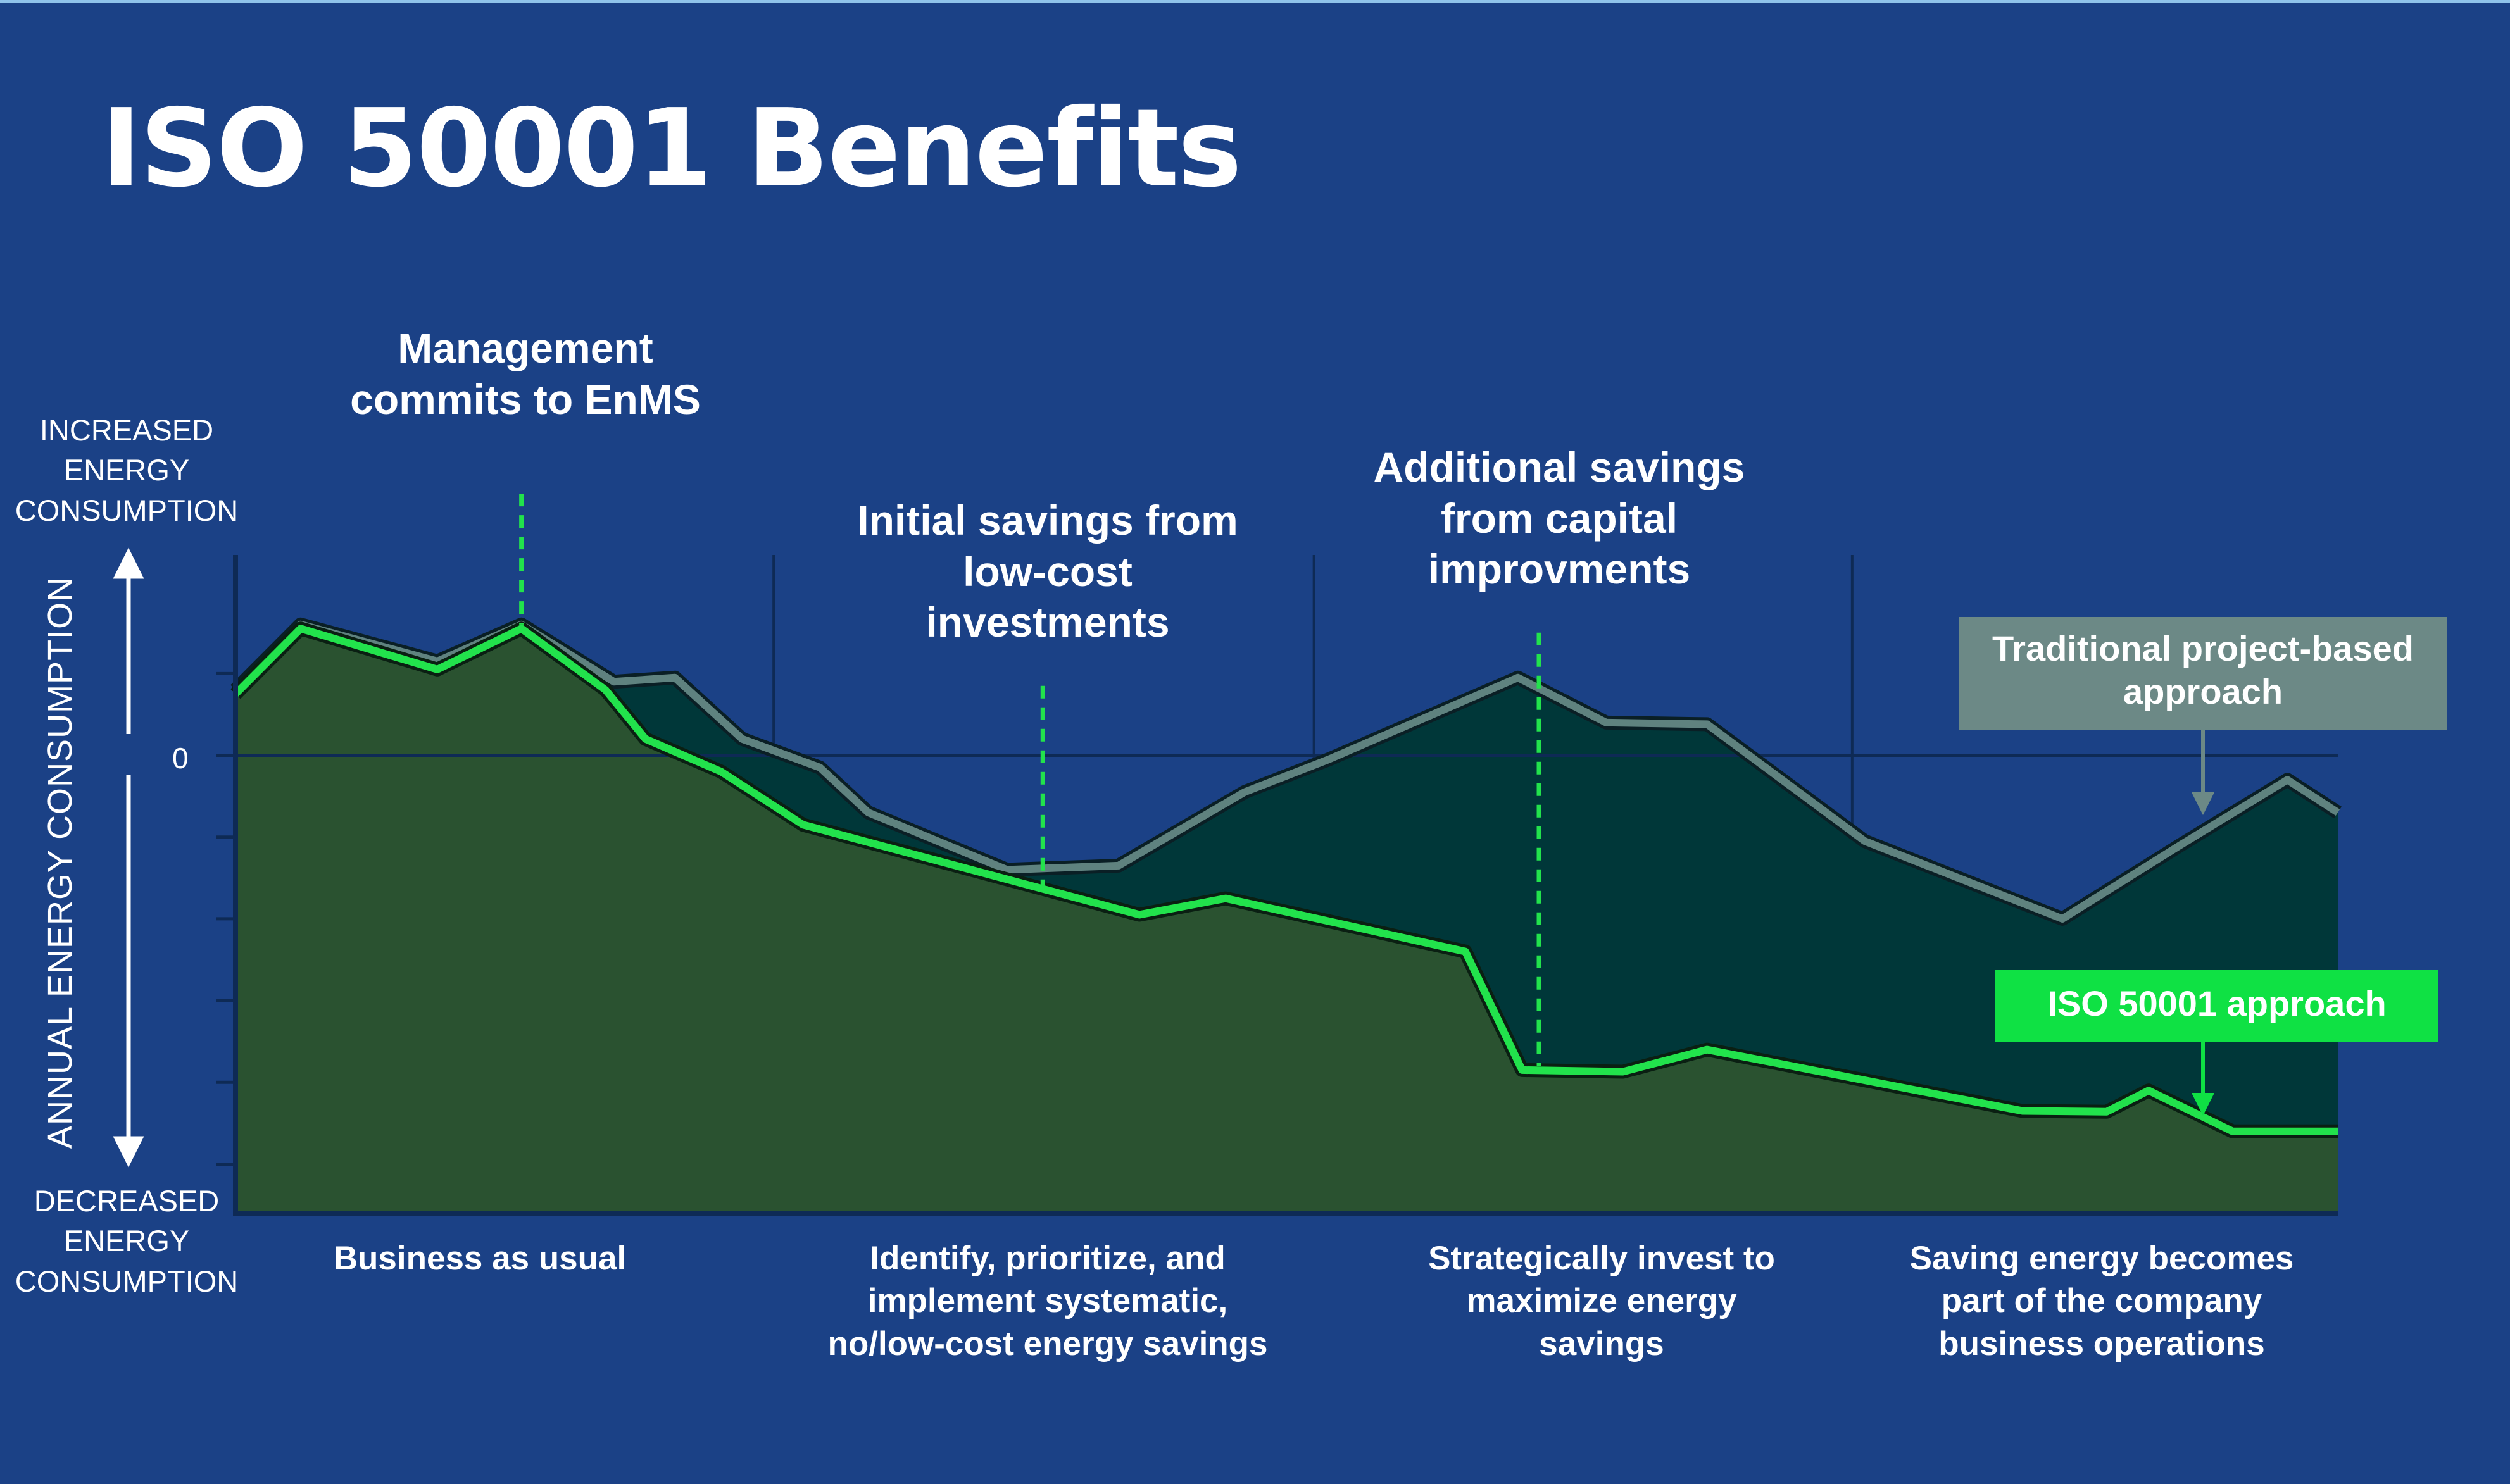 The height and width of the screenshot is (1484, 2510). Describe the element at coordinates (180, 759) in the screenshot. I see `y-tick-zero: 0` at that location.